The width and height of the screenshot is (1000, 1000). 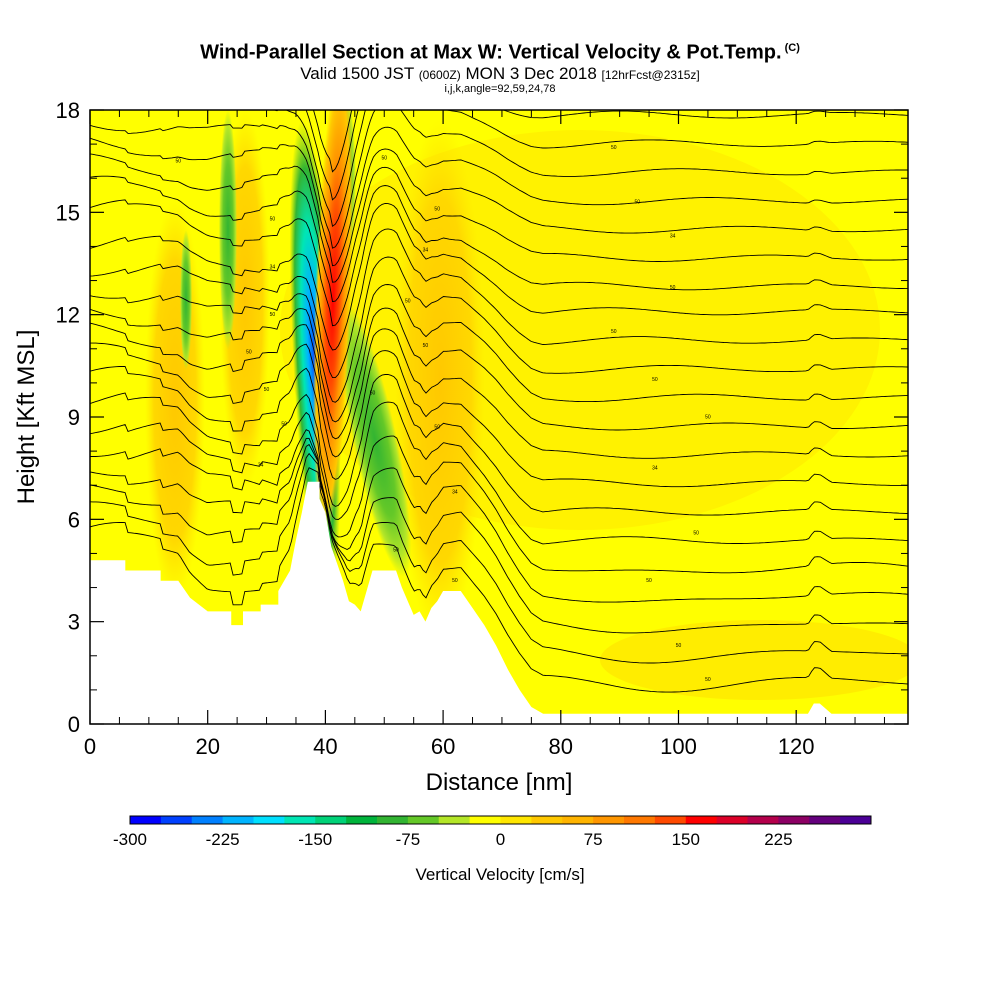 I want to click on colorbar-label: 150, so click(x=686, y=839).